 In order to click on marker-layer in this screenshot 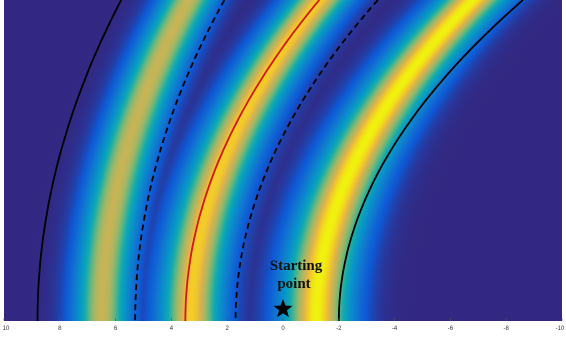, I will do `click(283, 308)`.